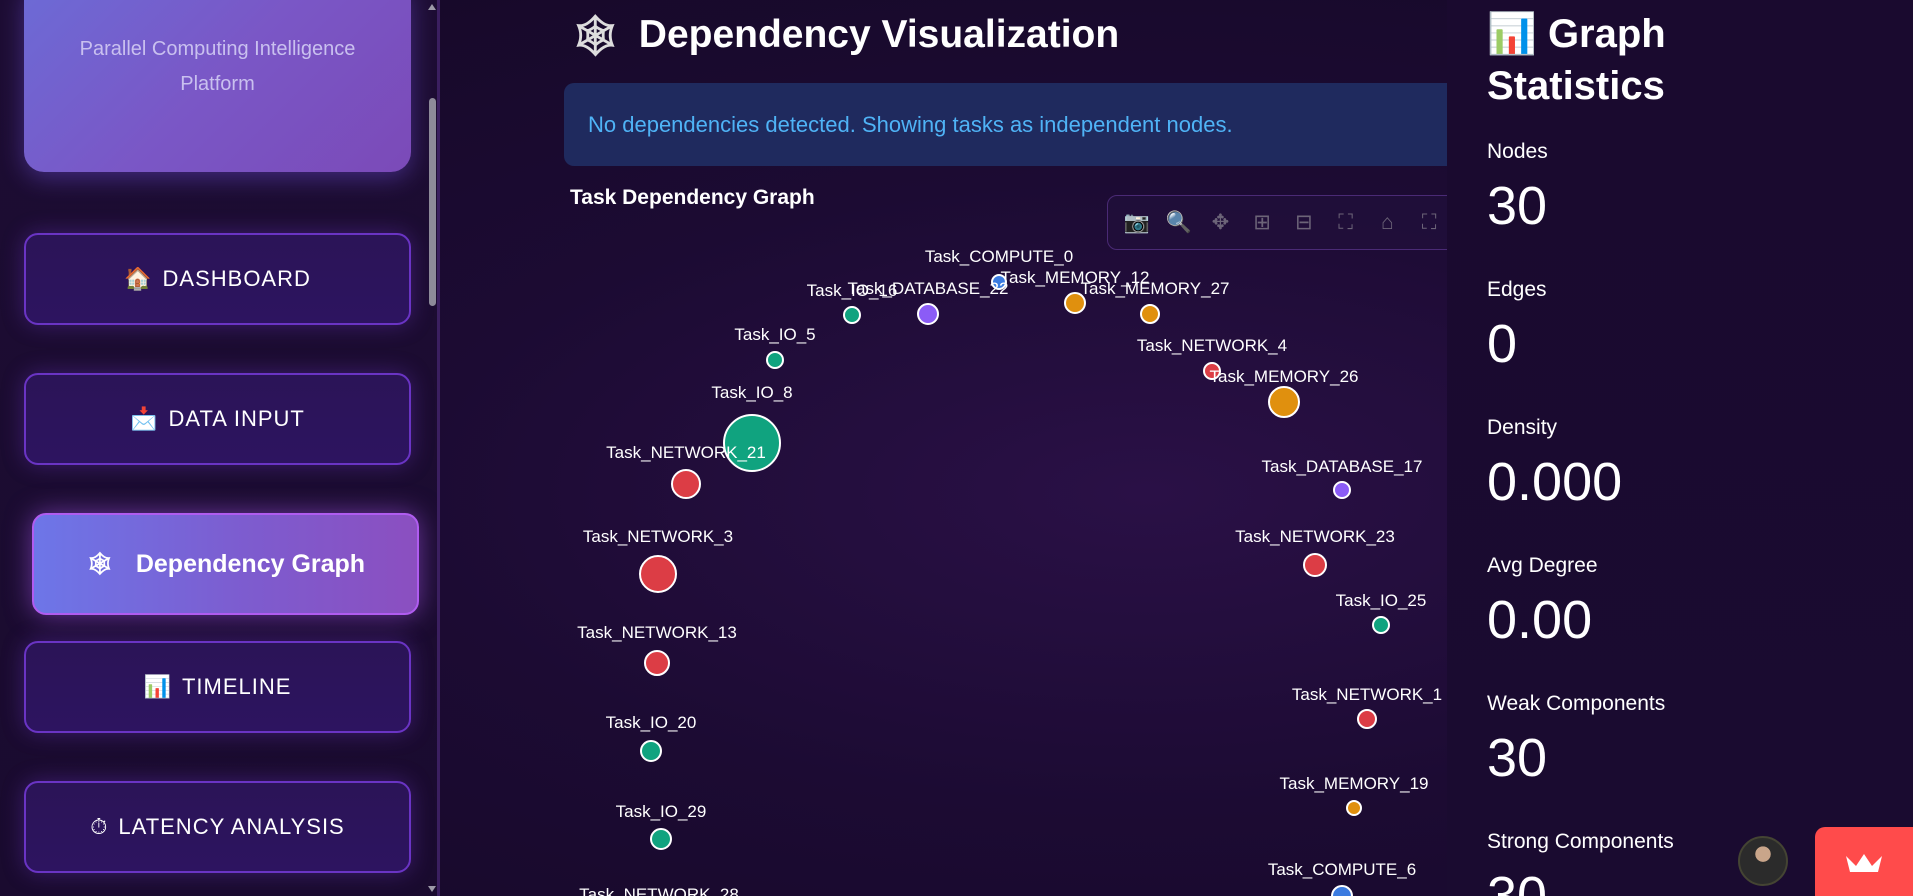 This screenshot has width=1913, height=896. I want to click on stat-avg-degree: Avg Degree 0.00, so click(1542, 602).